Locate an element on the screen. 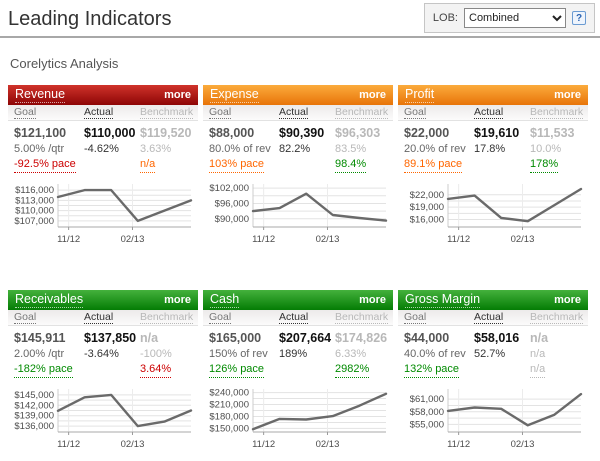  trend-chart: $61,000 $58,000 $55,000 11/12 02/13 is located at coordinates (493, 418).